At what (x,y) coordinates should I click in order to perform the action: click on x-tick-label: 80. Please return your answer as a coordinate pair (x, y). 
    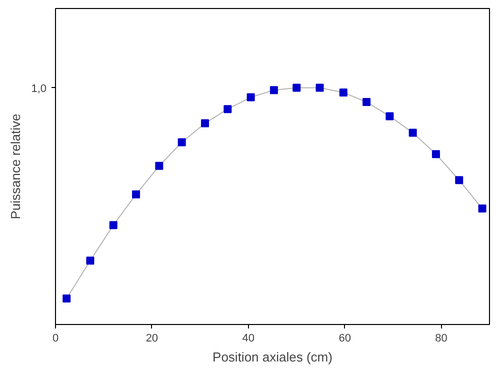
    Looking at the image, I should click on (441, 338).